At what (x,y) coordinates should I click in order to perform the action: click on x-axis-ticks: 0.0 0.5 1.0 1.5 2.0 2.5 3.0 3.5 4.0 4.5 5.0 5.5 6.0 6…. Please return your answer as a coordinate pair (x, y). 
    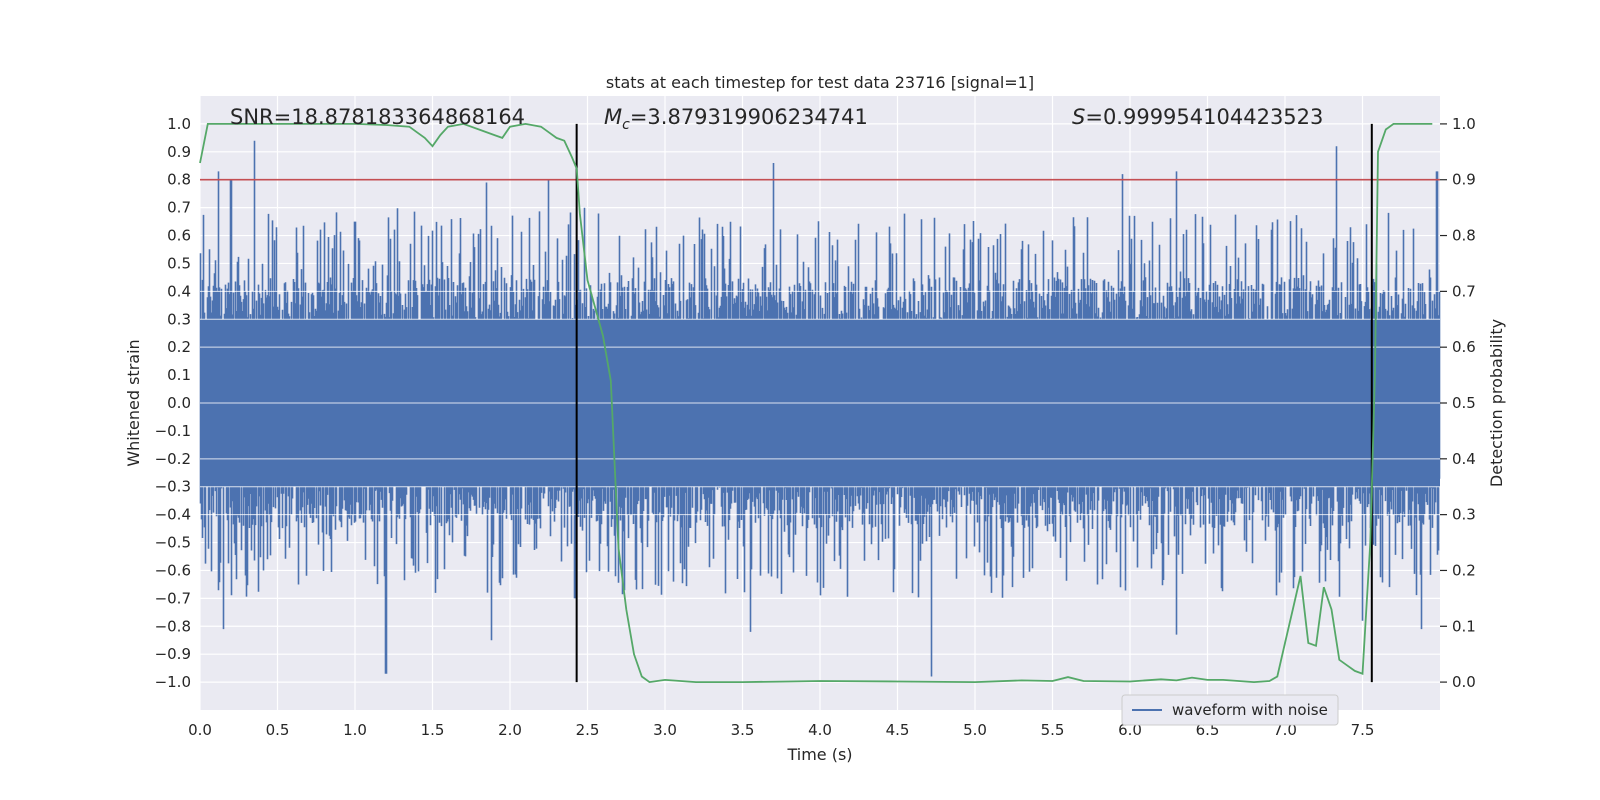
    Looking at the image, I should click on (781, 730).